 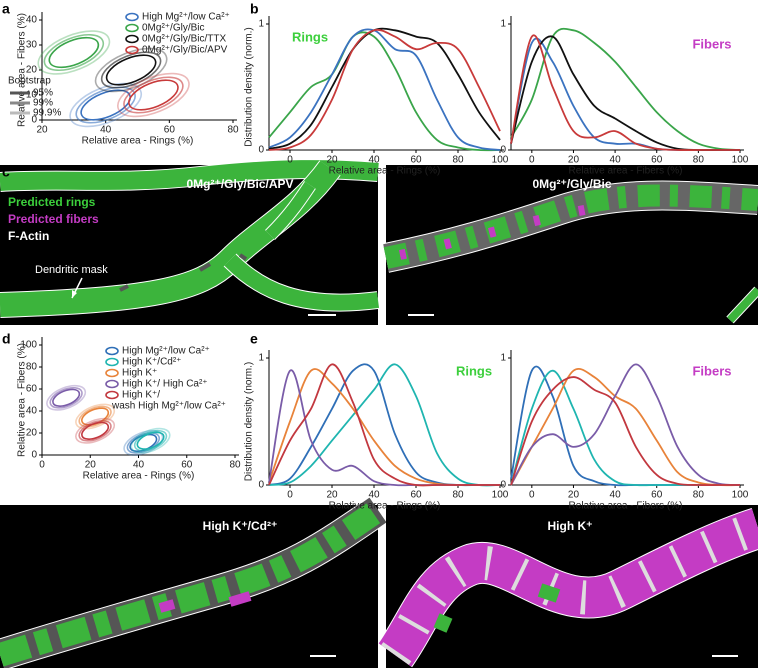 I want to click on legend-text: 0Mg²⁺/Gly/Bic, so click(x=173, y=28).